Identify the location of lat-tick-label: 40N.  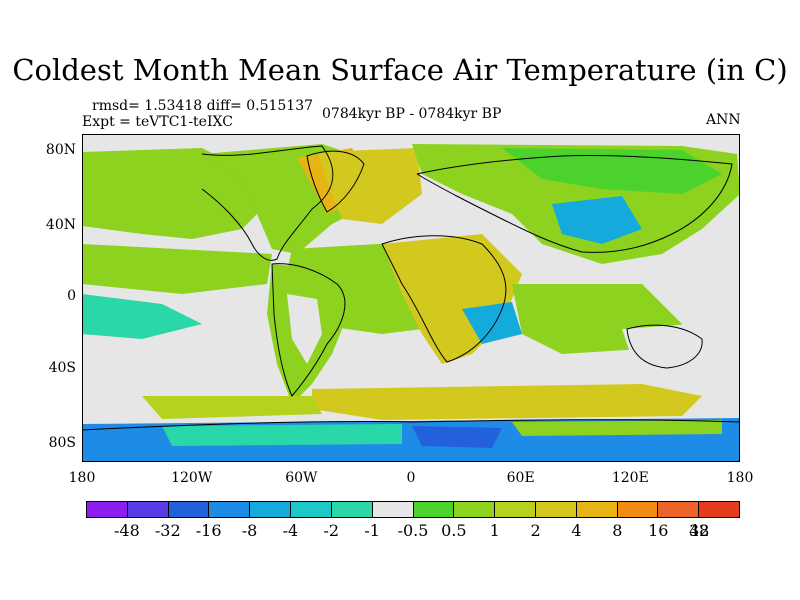
(60, 225).